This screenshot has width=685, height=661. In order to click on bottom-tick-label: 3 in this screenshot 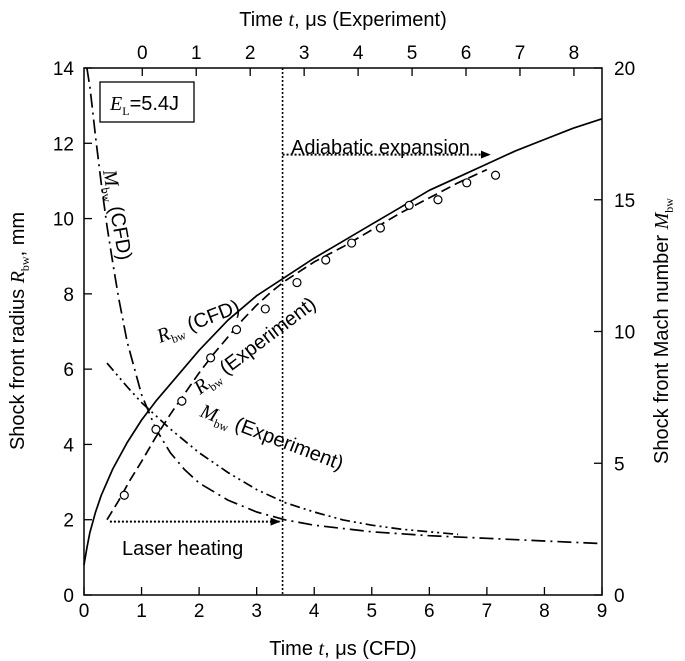, I will do `click(256, 611)`.